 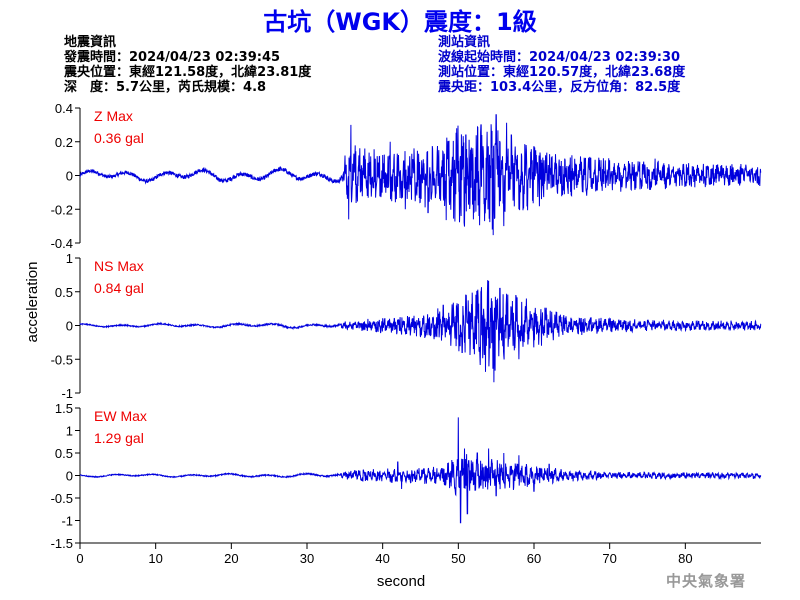 What do you see at coordinates (231, 558) in the screenshot?
I see `x-tick-label: 20` at bounding box center [231, 558].